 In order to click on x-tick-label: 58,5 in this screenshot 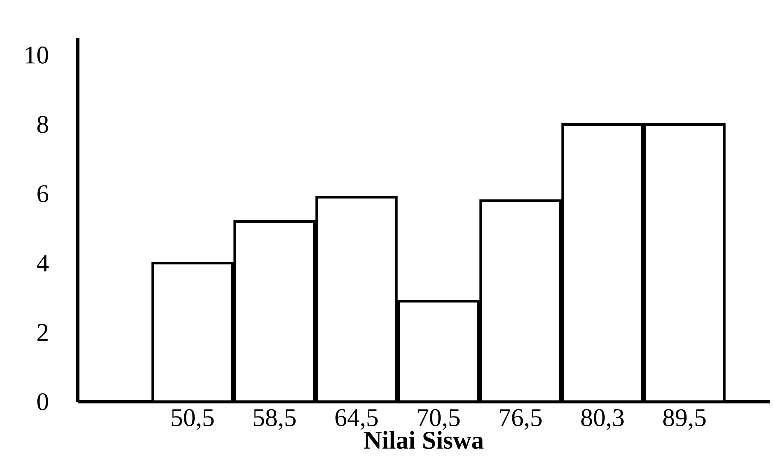, I will do `click(275, 419)`.